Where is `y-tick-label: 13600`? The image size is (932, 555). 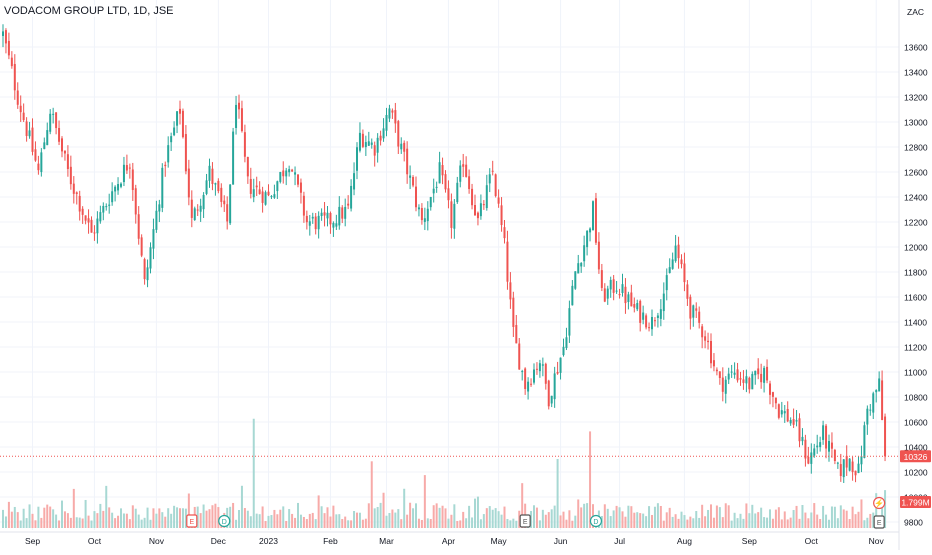
y-tick-label: 13600 is located at coordinates (916, 48).